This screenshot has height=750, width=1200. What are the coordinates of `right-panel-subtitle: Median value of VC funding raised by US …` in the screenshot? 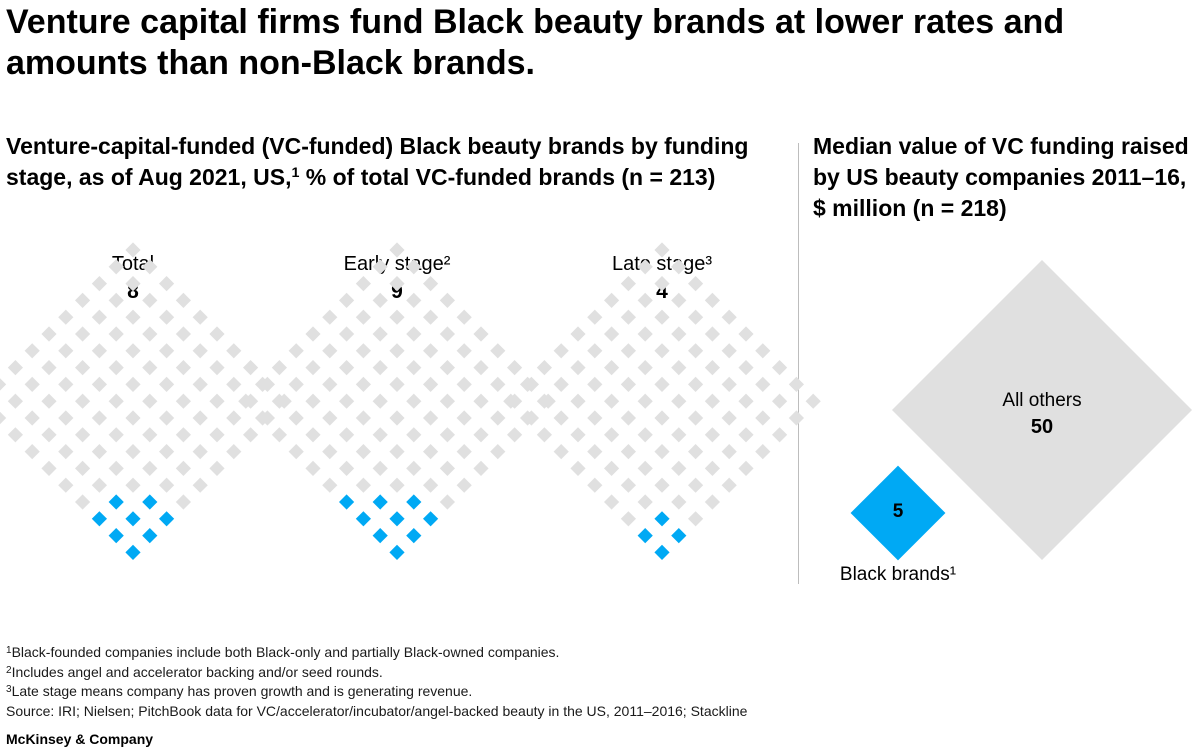 It's located at (1001, 177).